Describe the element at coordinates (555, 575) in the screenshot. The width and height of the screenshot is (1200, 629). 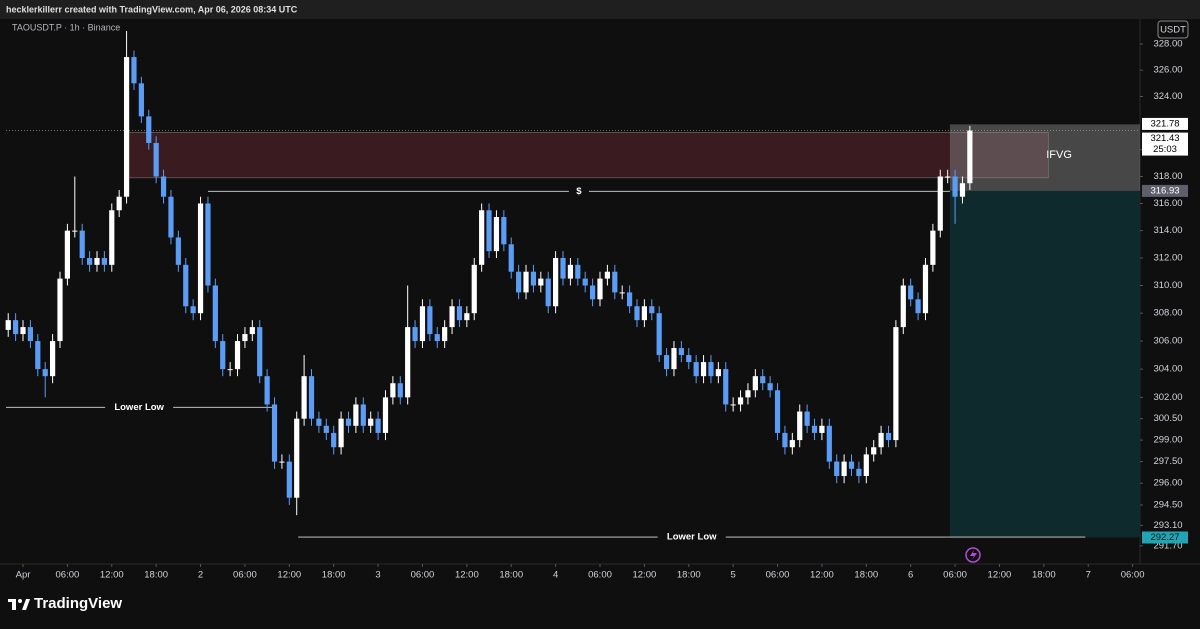
I see `x-tick-label: 4` at that location.